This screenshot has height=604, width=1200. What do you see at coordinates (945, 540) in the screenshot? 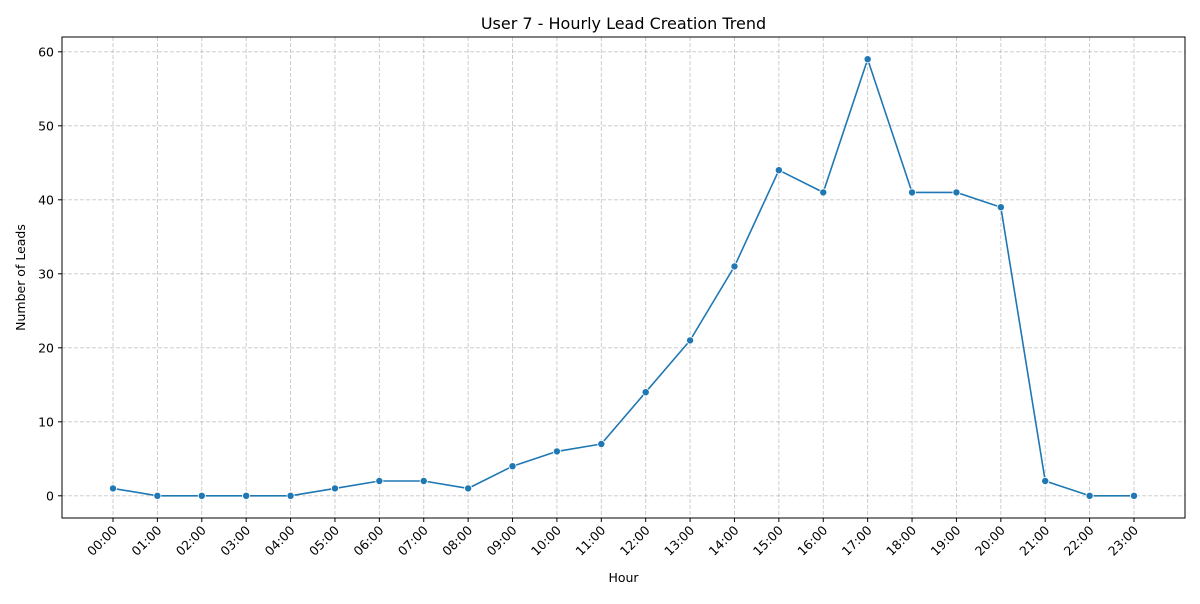
I see `x-tick-label: 19:00` at bounding box center [945, 540].